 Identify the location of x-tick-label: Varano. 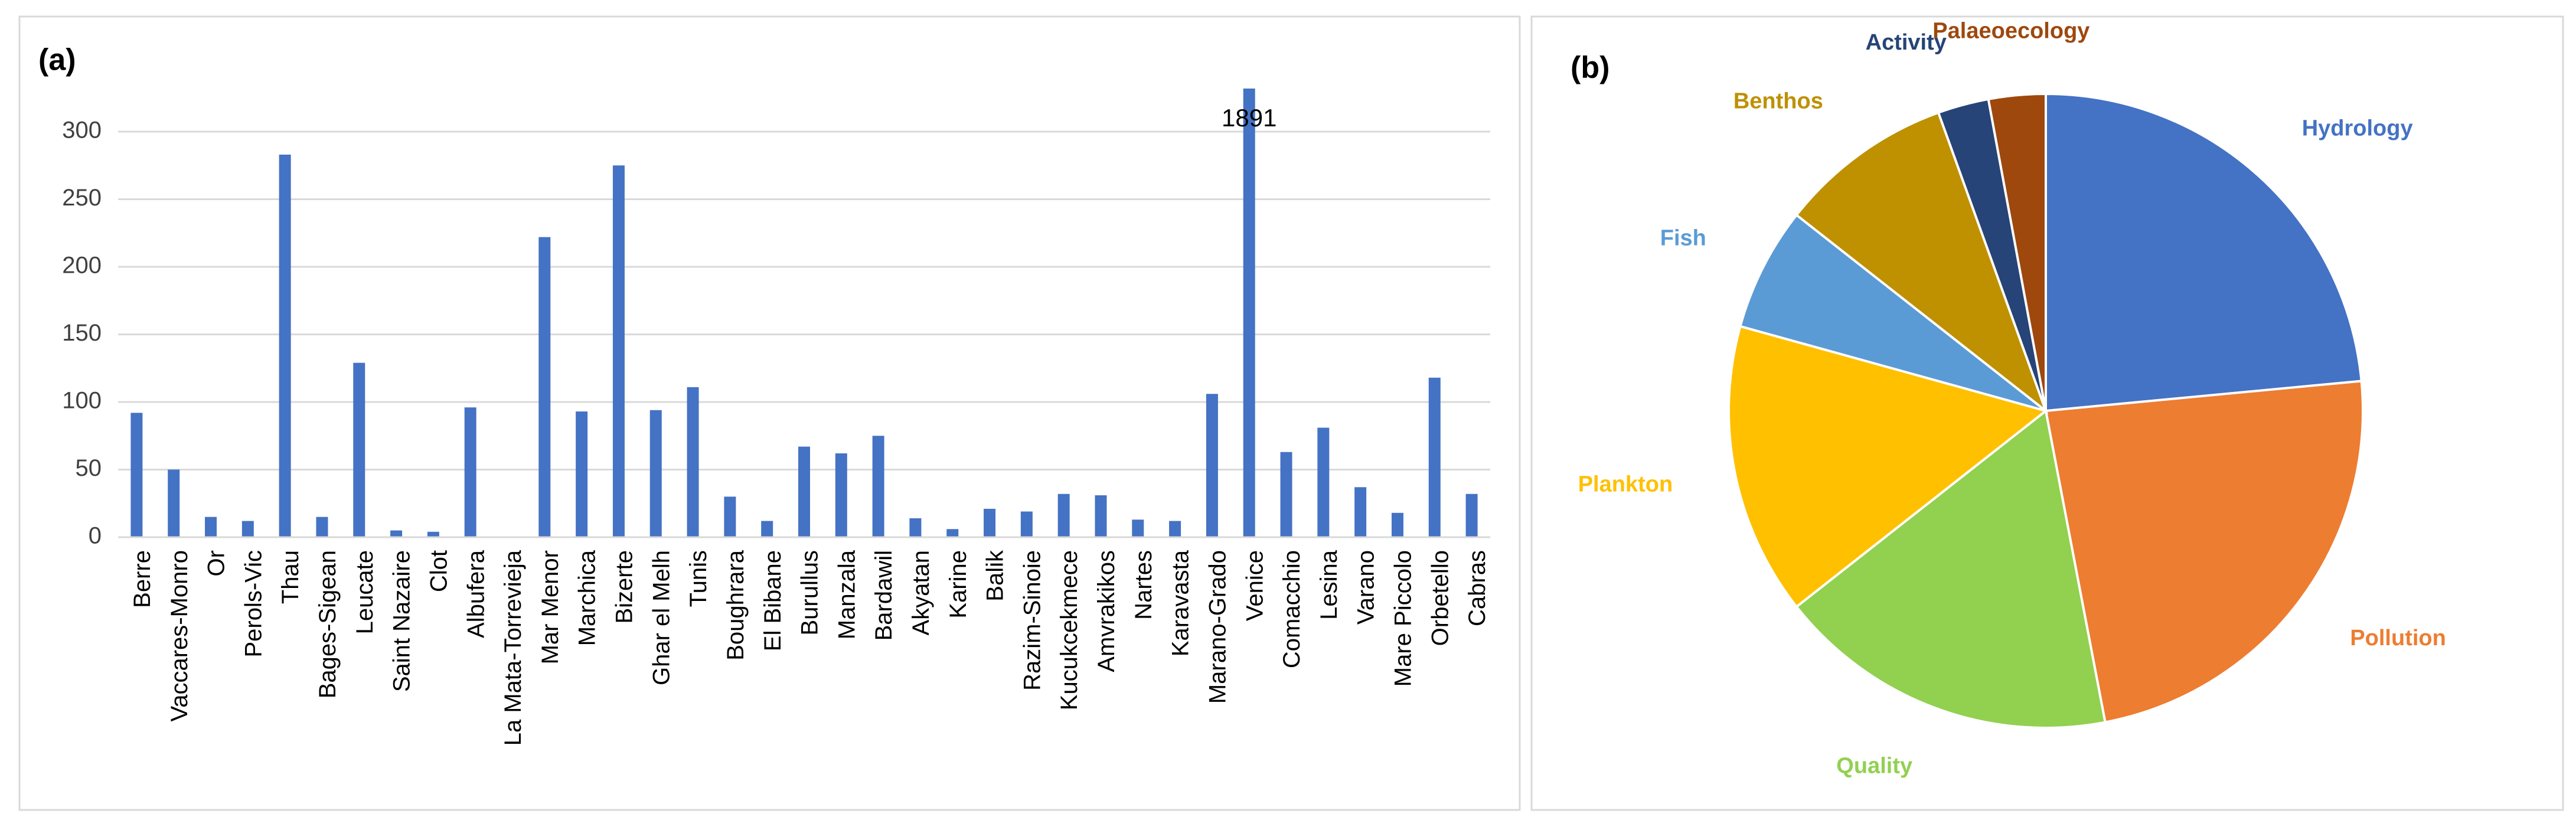
(1366, 587).